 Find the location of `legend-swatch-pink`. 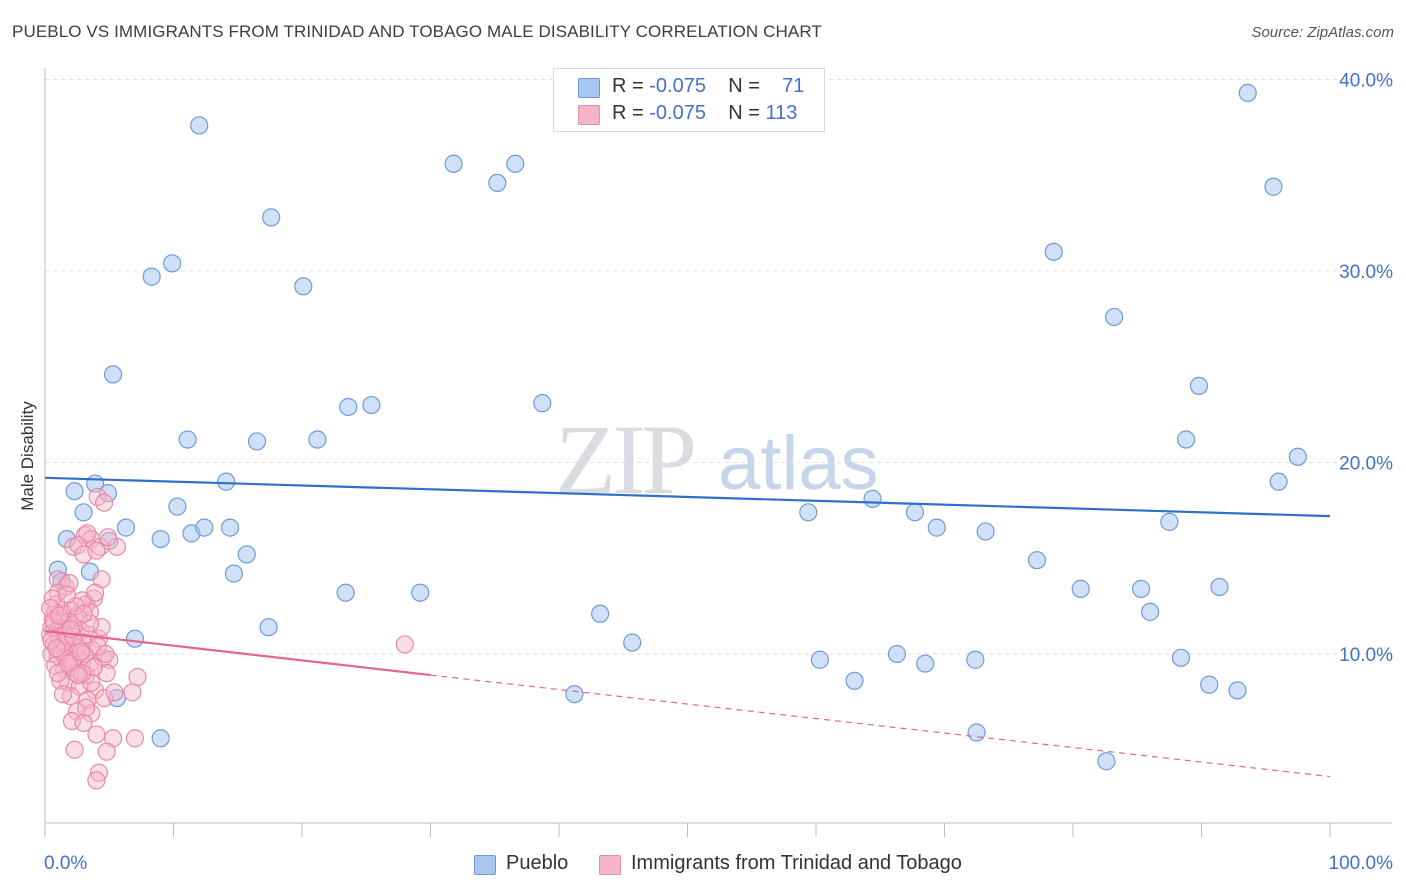

legend-swatch-pink is located at coordinates (589, 115).